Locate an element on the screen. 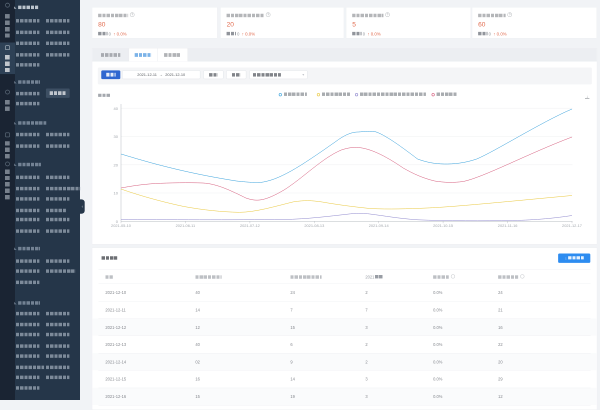 This screenshot has width=600, height=410. svg-text: 40 is located at coordinates (116, 108).